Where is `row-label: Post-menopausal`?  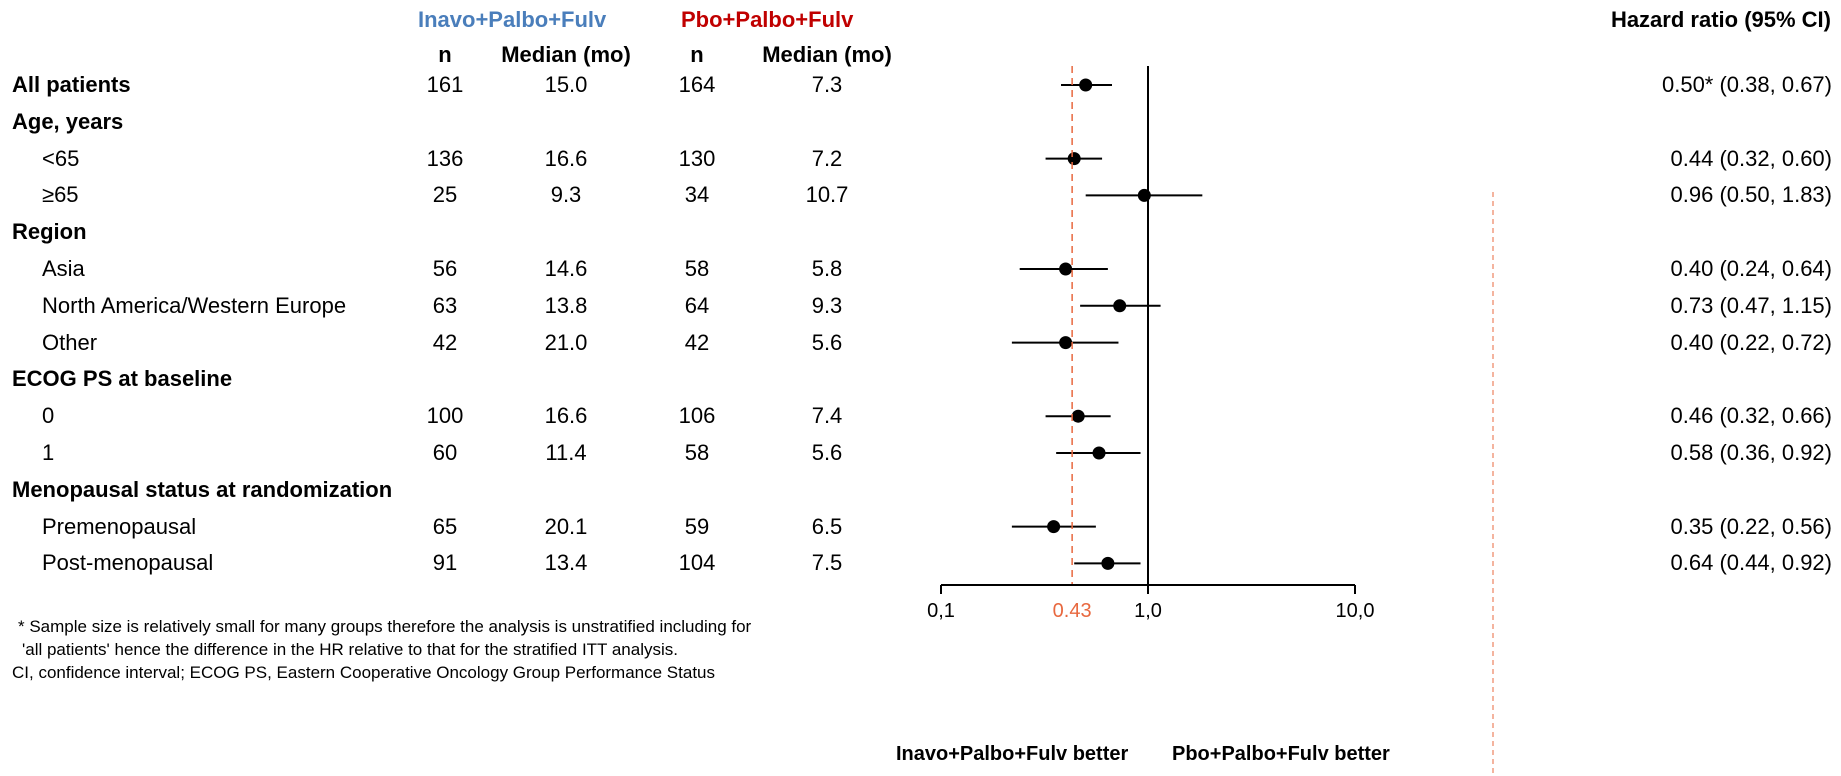
row-label: Post-menopausal is located at coordinates (128, 563).